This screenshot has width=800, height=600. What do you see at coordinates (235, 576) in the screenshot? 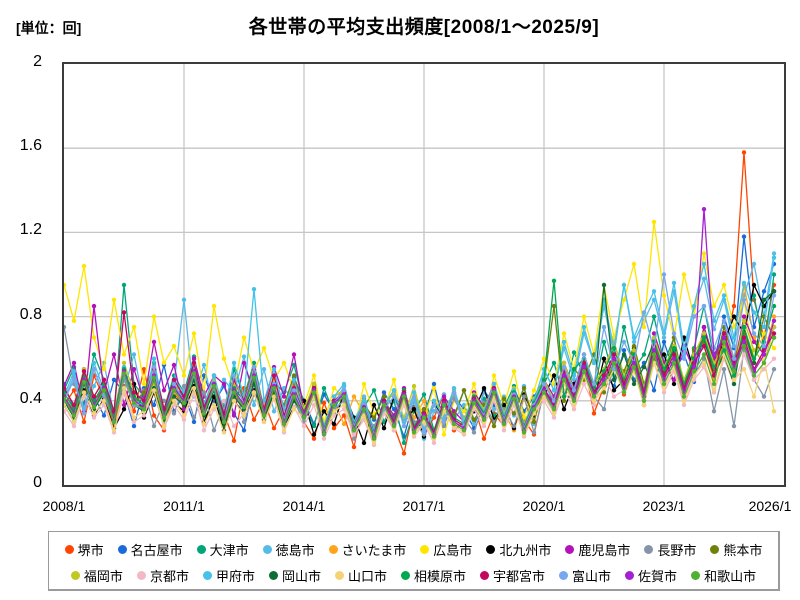
I see `legend-label: 甲府市` at bounding box center [235, 576].